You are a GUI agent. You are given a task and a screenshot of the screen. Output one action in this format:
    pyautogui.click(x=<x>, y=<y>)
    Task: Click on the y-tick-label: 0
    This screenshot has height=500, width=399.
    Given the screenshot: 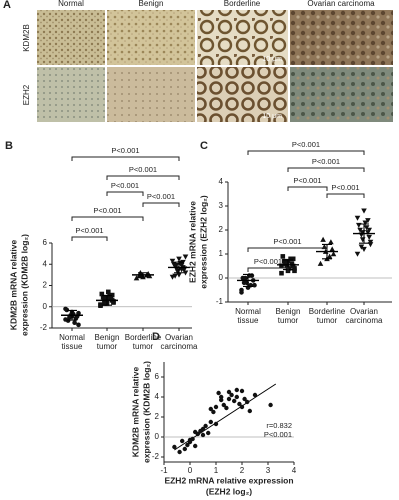 What is the action you would take?
    pyautogui.click(x=45, y=306)
    